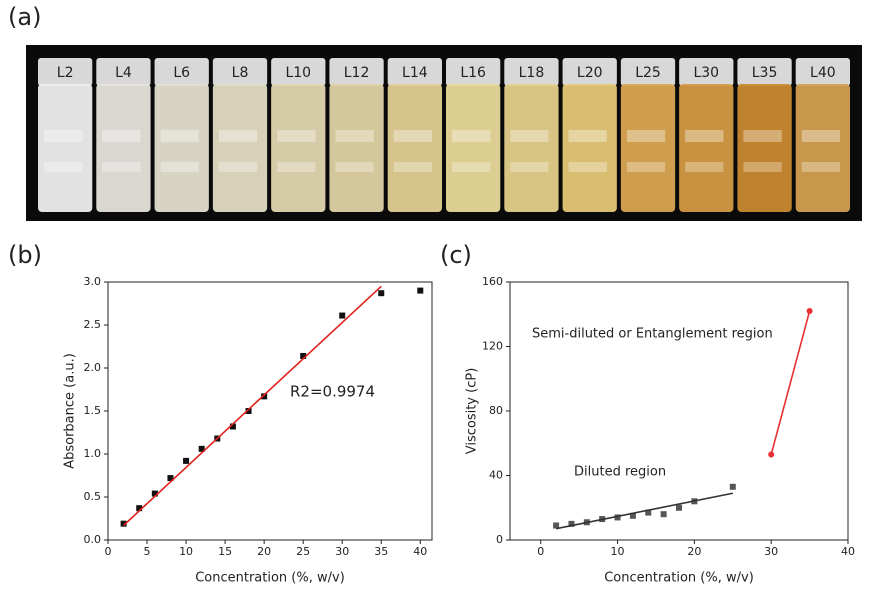 The image size is (883, 600). Describe the element at coordinates (456, 255) in the screenshot. I see `panel-label: (c)` at that location.